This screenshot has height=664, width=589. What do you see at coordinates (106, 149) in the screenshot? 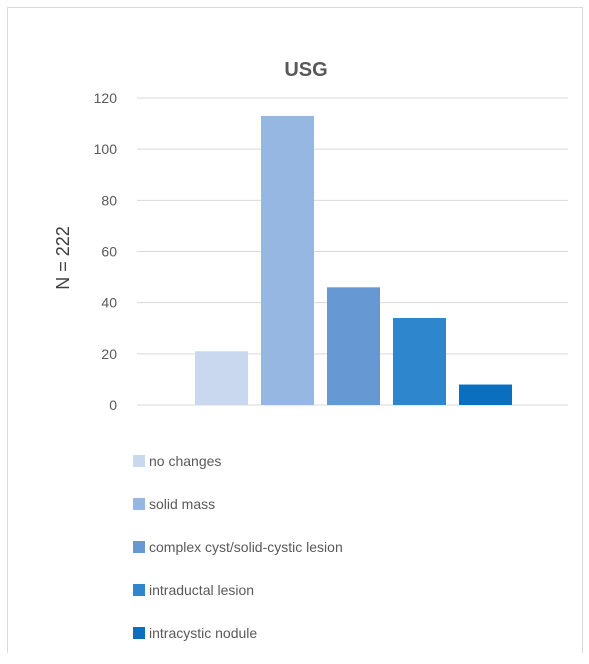
I see `y-tick-label: 100` at bounding box center [106, 149].